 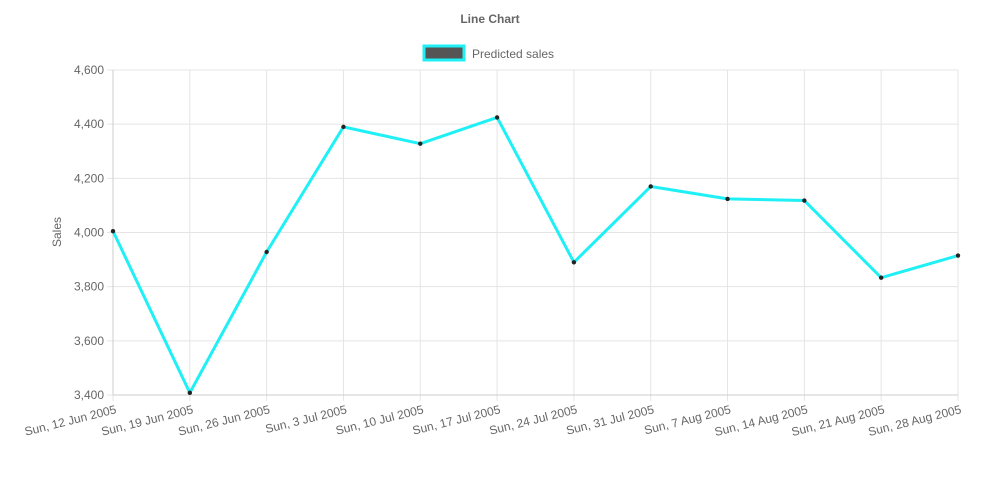 I want to click on x-tick-label: Sun, 17 Jul 2005, so click(x=456, y=419).